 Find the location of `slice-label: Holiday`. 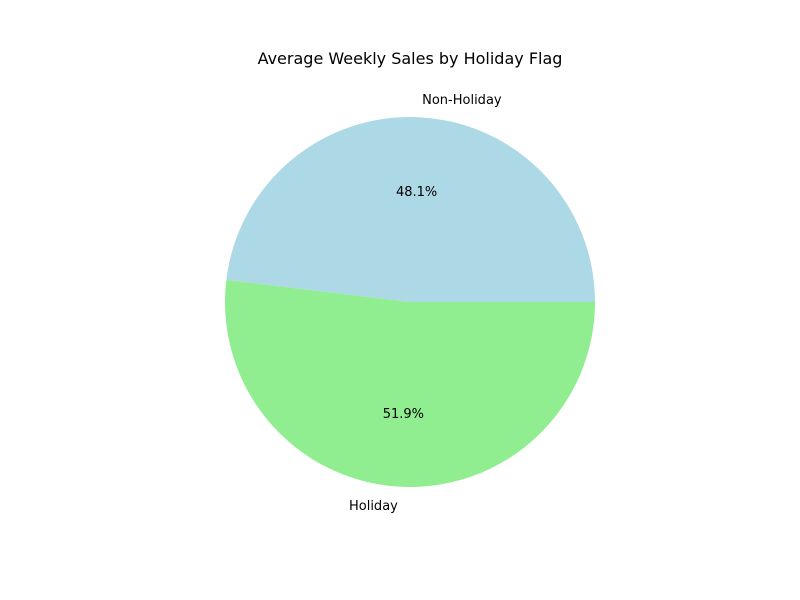

slice-label: Holiday is located at coordinates (373, 506).